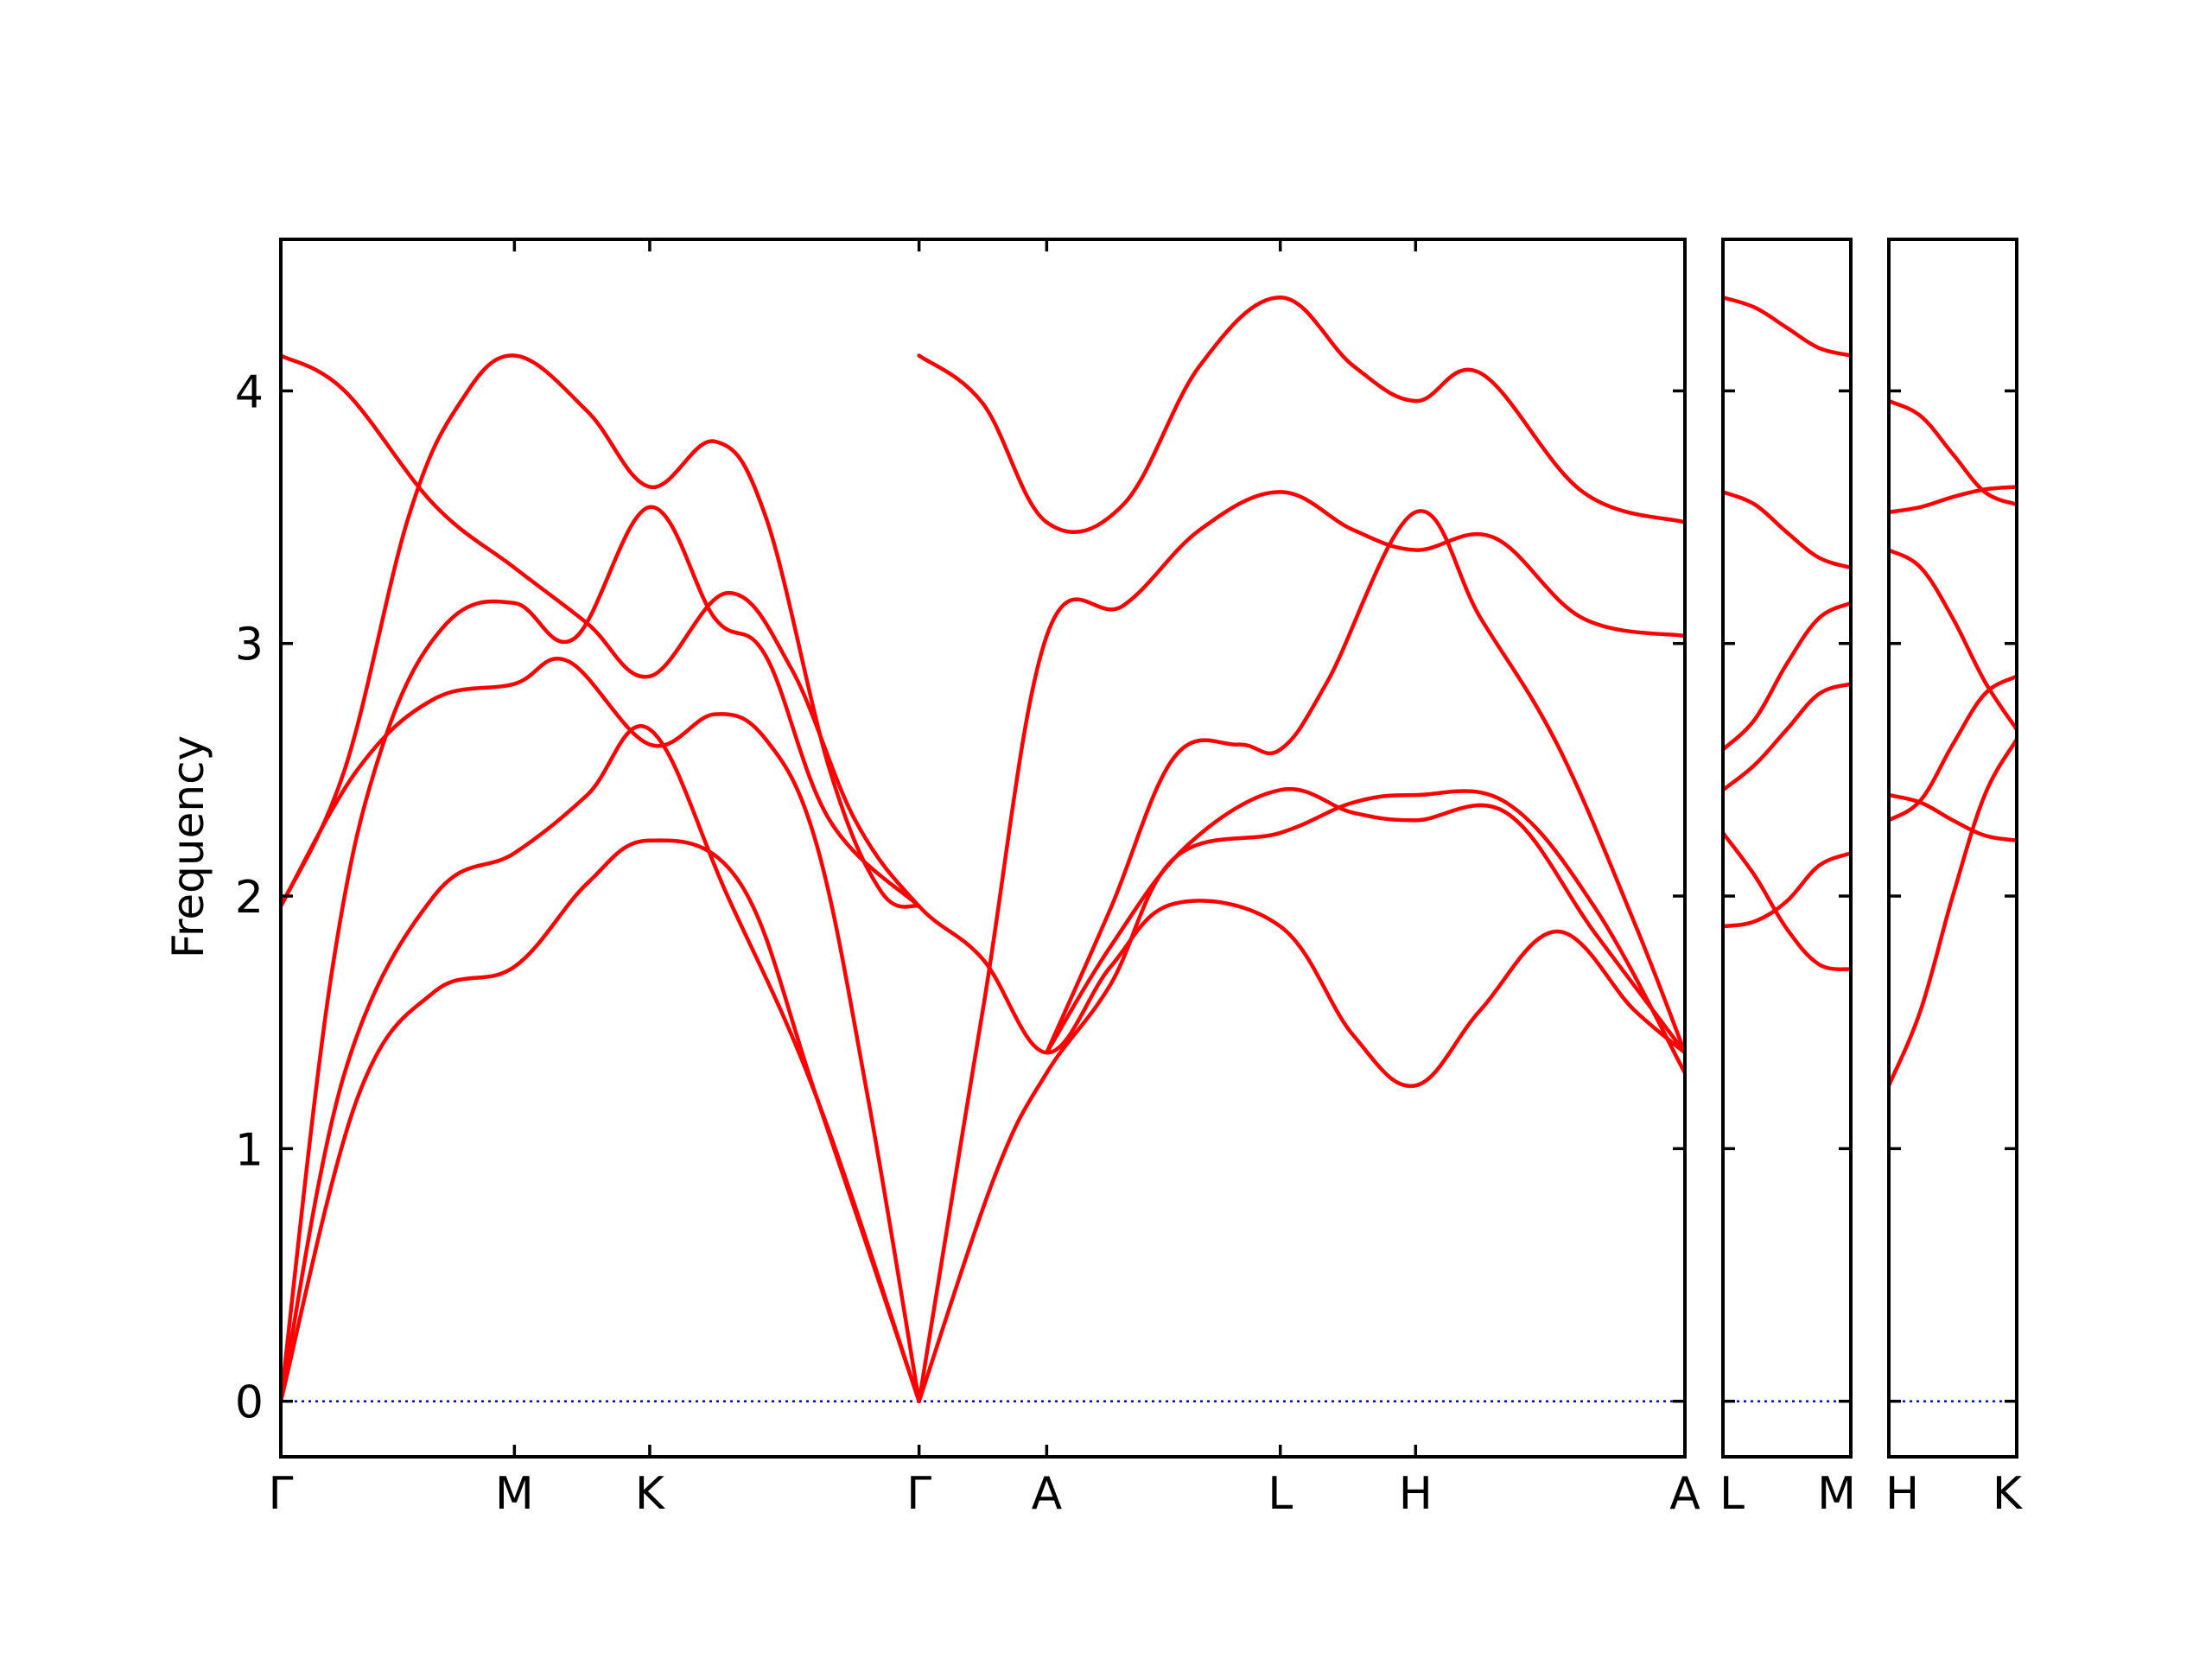  I want to click on y-axis-label: Frequency, so click(188, 846).